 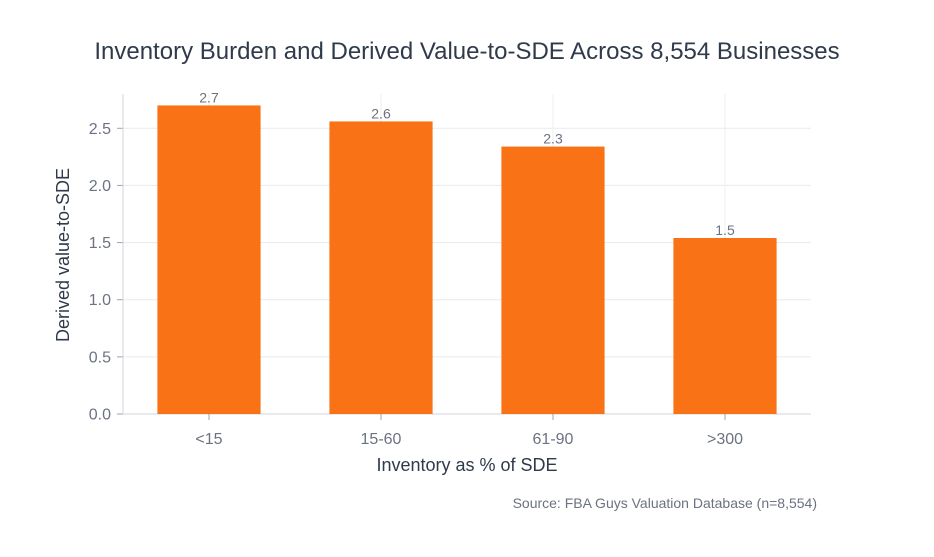 I want to click on y-tick-label: 2.0, so click(x=100, y=186).